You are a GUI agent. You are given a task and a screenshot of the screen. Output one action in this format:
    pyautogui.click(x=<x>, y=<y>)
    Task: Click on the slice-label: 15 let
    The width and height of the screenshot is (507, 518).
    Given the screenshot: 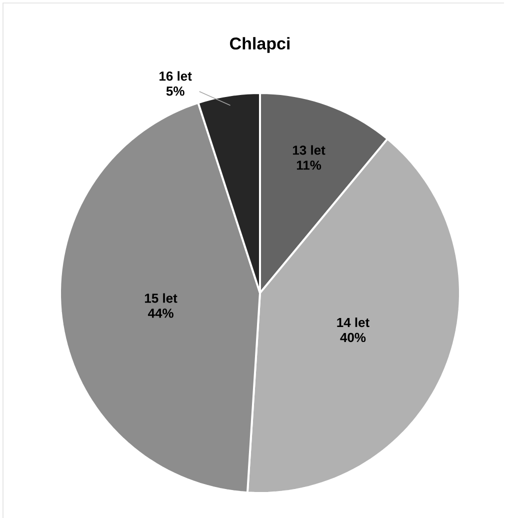 What is the action you would take?
    pyautogui.click(x=161, y=298)
    